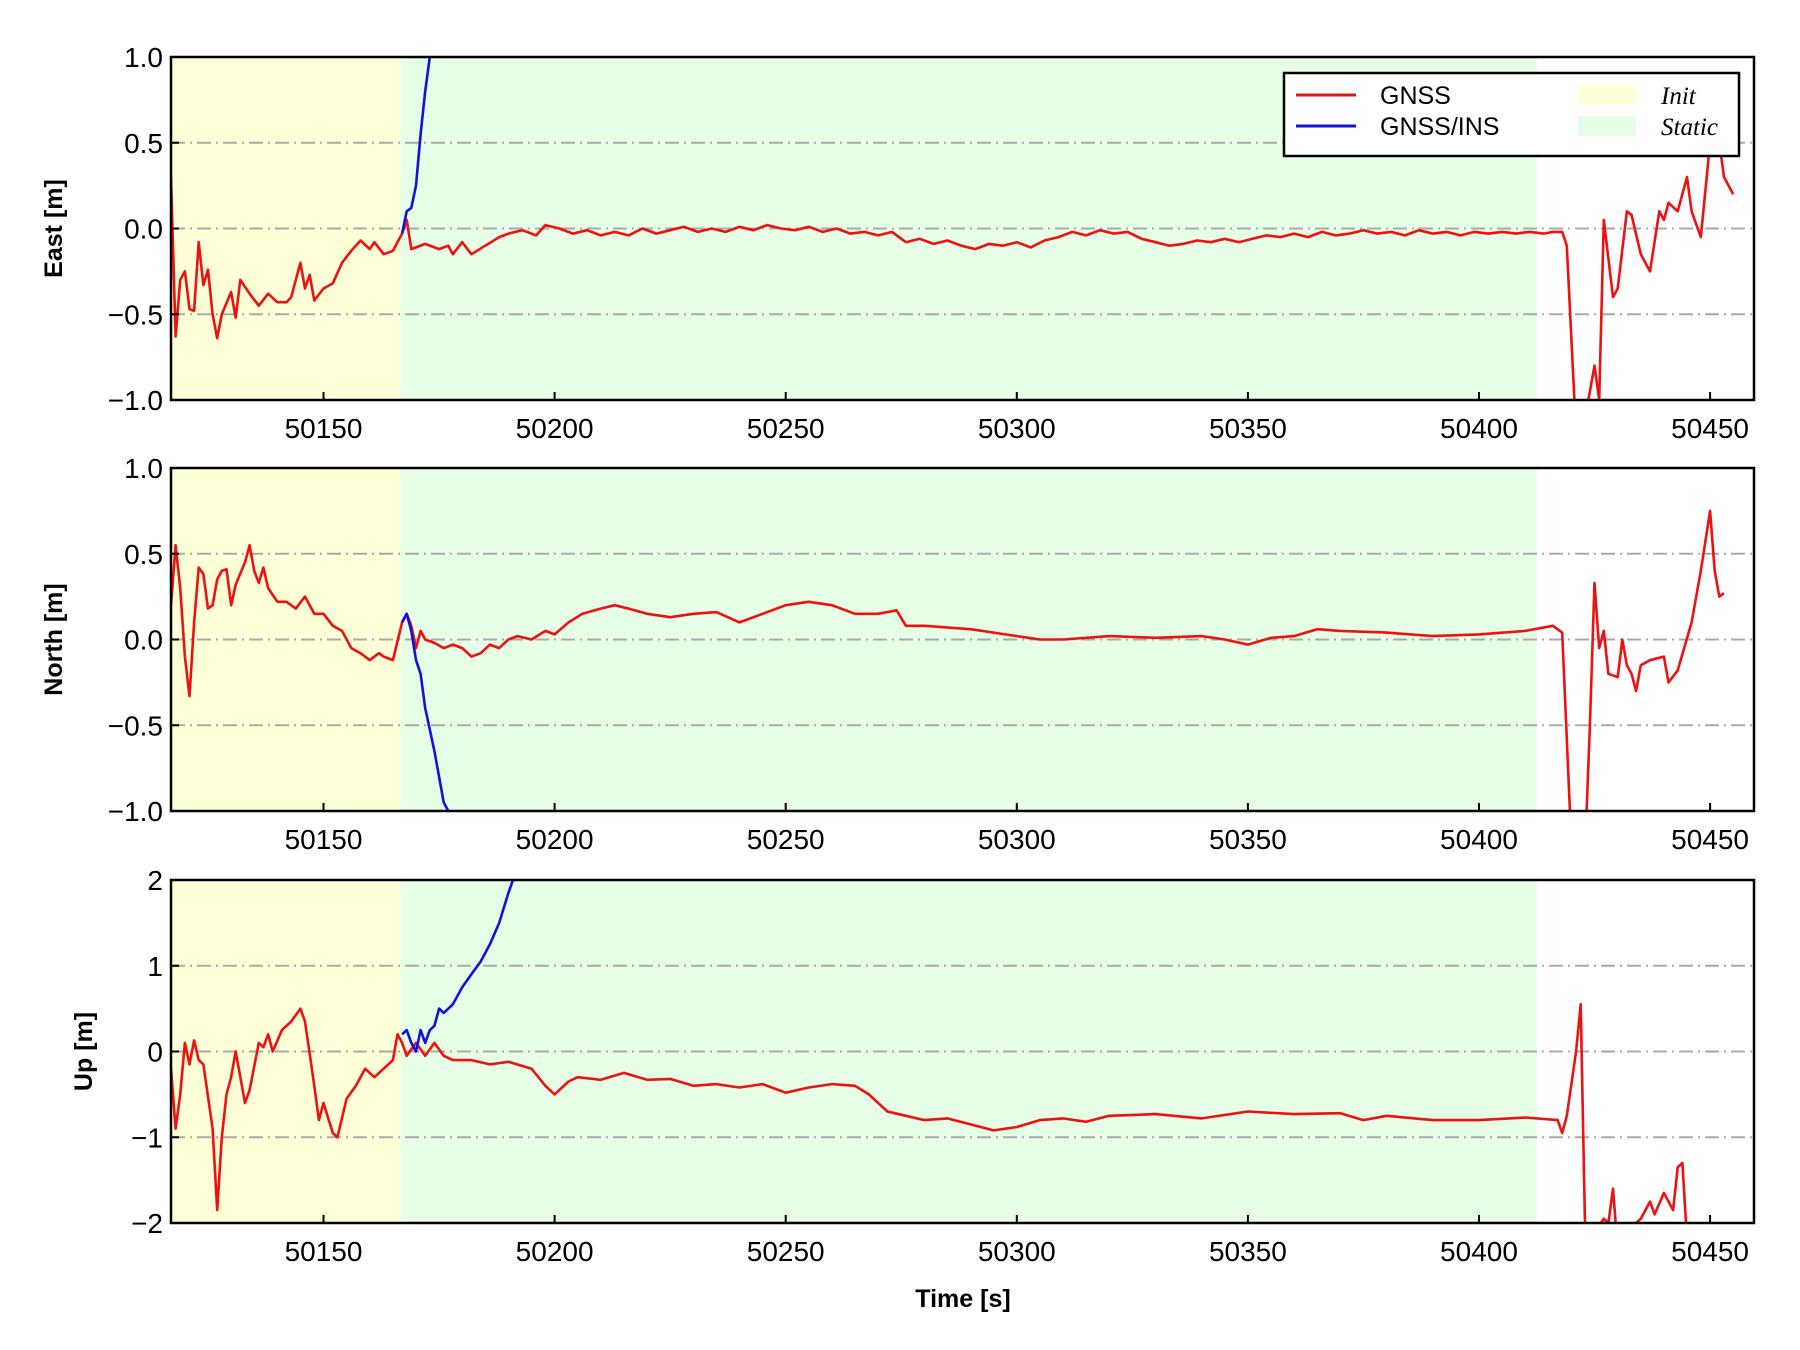  What do you see at coordinates (155, 880) in the screenshot?
I see `y-tick-label: 2` at bounding box center [155, 880].